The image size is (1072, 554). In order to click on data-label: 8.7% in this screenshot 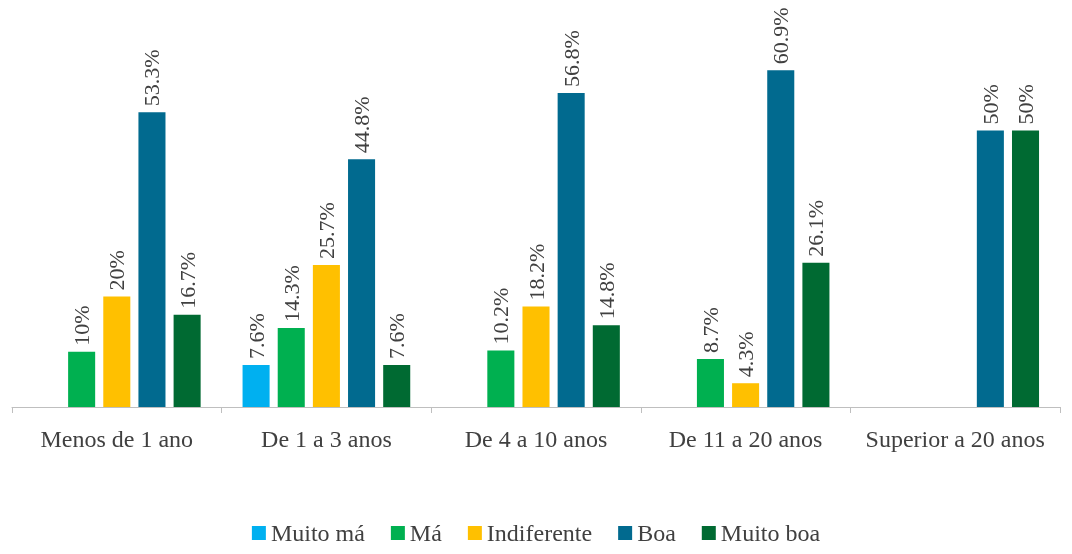, I will do `click(710, 330)`.